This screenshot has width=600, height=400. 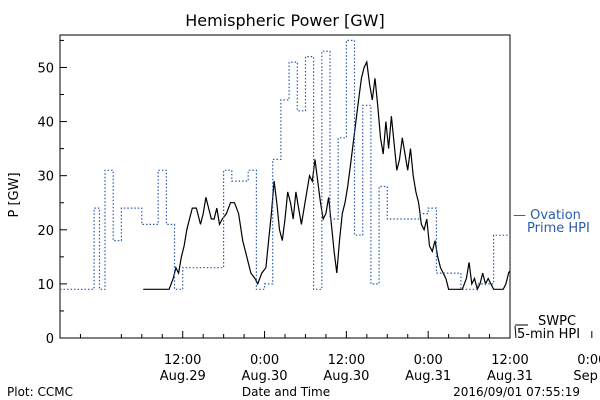 What do you see at coordinates (558, 228) in the screenshot?
I see `legend-ovation-line2: Prime HPI` at bounding box center [558, 228].